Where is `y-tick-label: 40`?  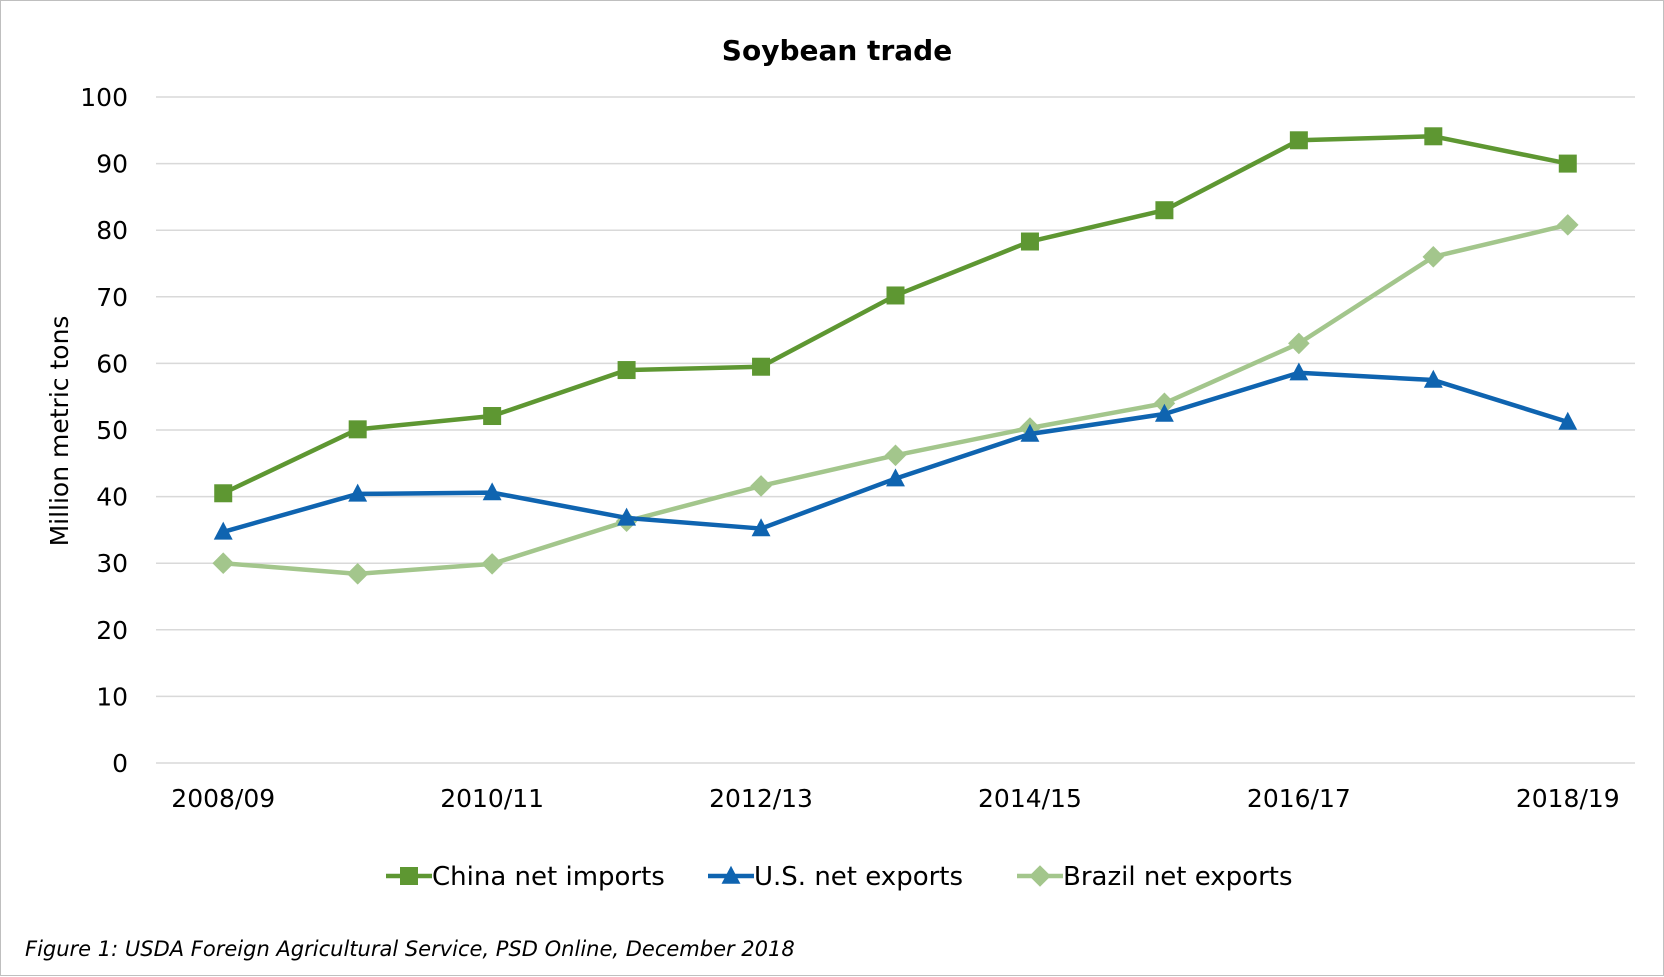
y-tick-label: 40 is located at coordinates (112, 497).